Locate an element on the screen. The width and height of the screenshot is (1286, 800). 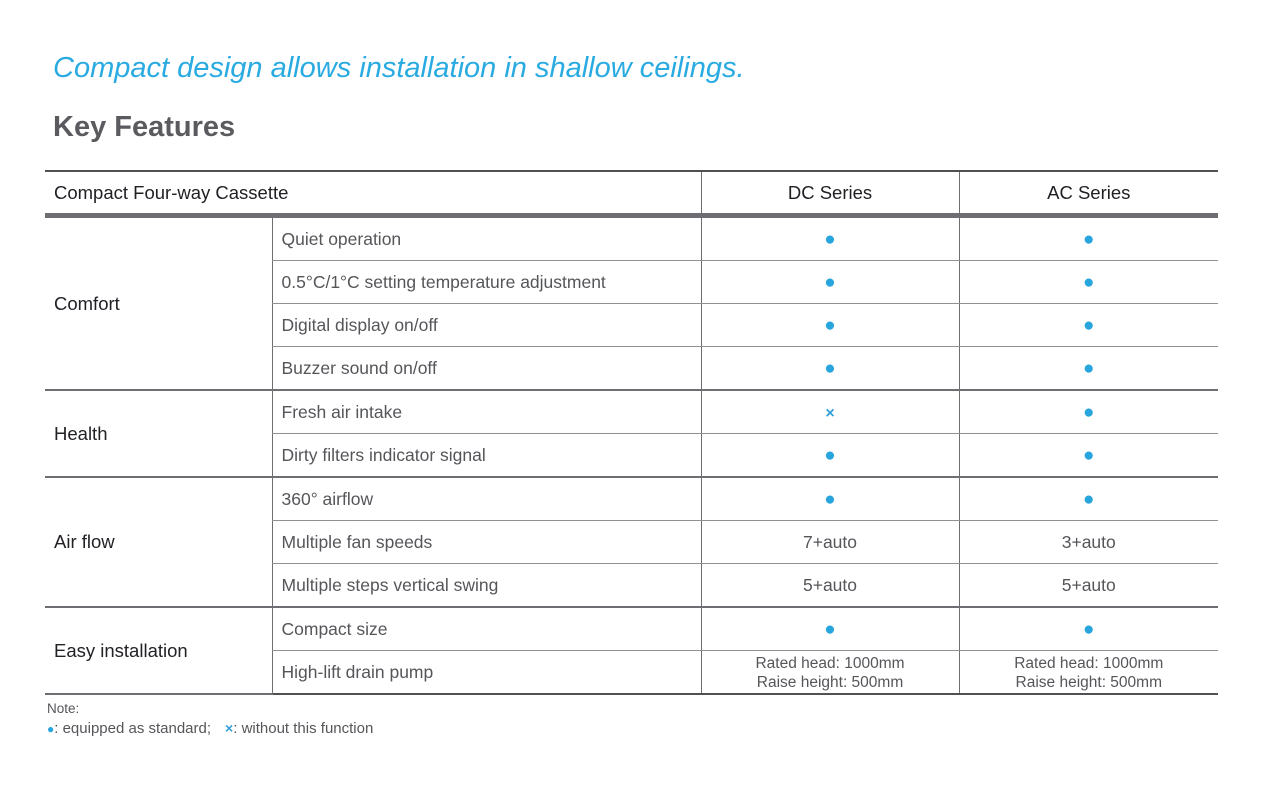
feature-cell: Multiple steps vertical swing is located at coordinates (486, 585).